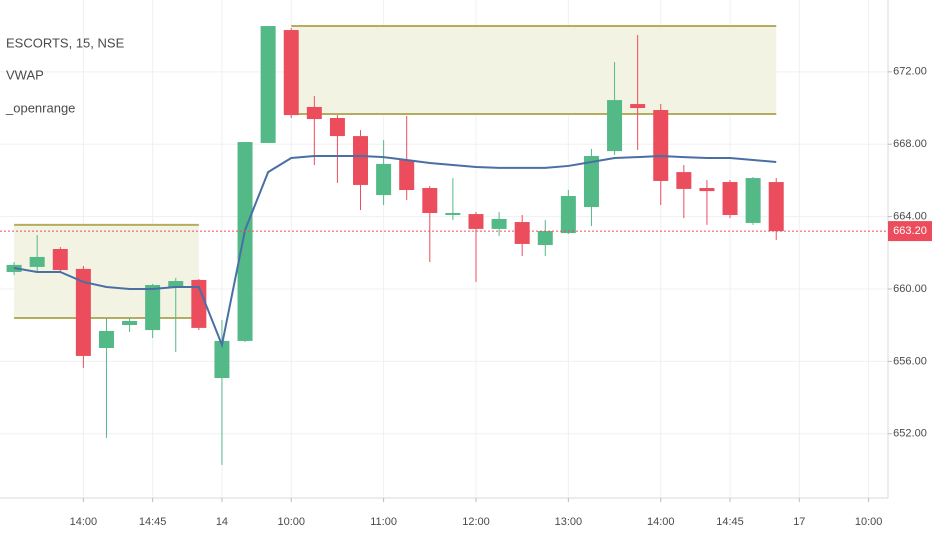 This screenshot has width=932, height=550. I want to click on price-label-box, so click(910, 231).